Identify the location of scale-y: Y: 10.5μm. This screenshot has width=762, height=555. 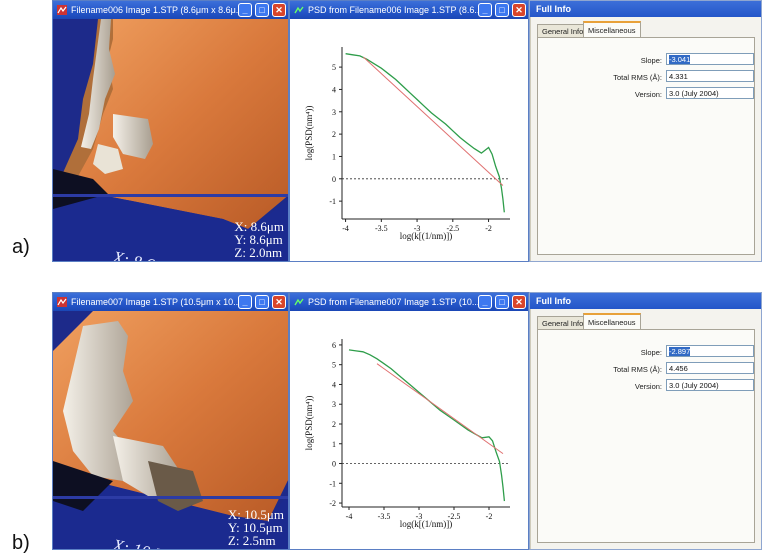
(255, 527).